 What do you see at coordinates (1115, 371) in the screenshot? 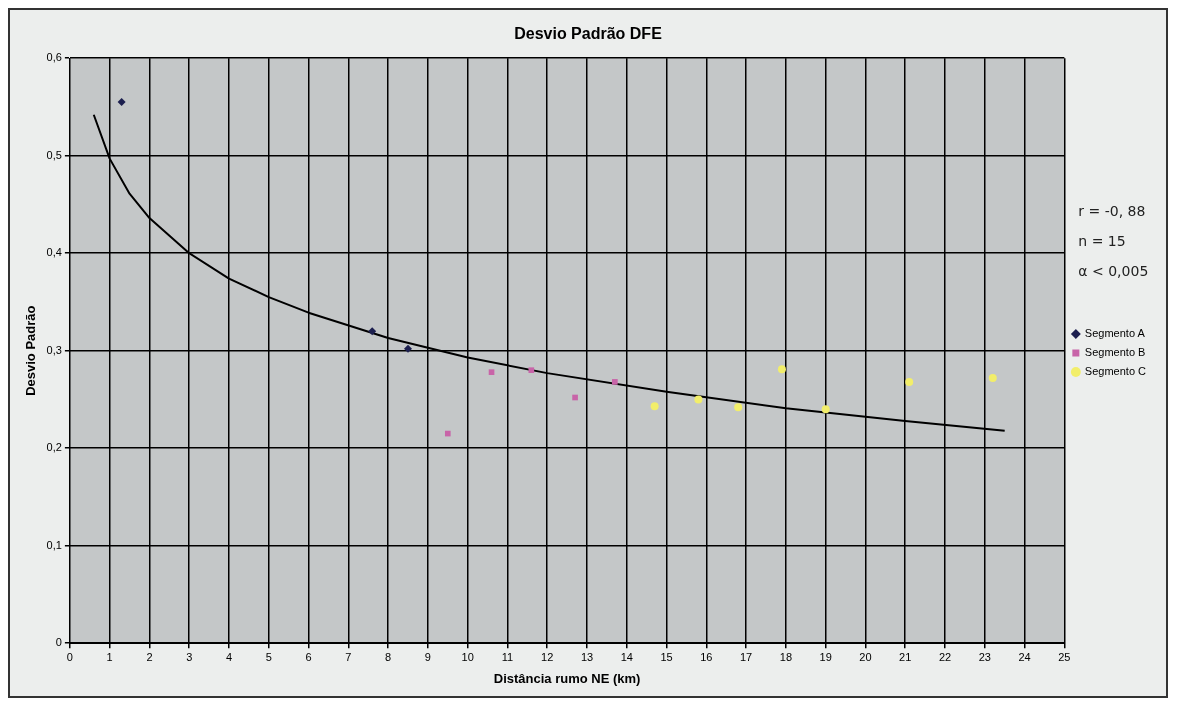
I see `legend-label: Segmento C` at bounding box center [1115, 371].